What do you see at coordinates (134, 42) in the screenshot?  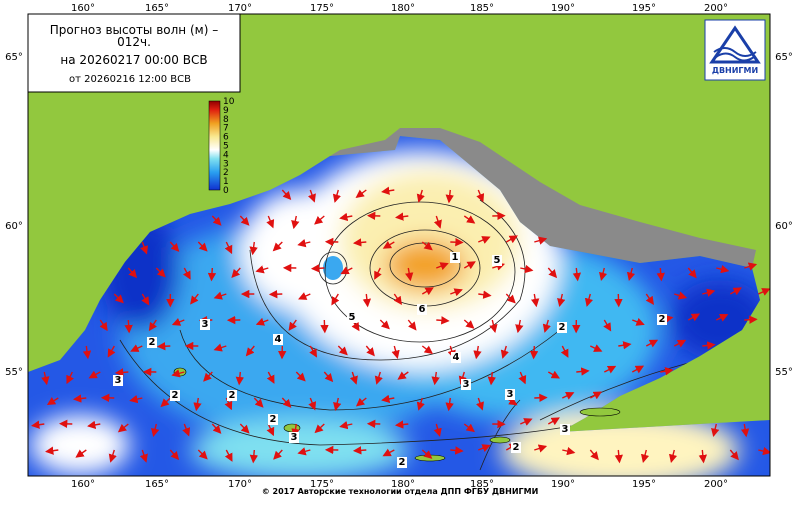 I see `title-line: 012ч.` at bounding box center [134, 42].